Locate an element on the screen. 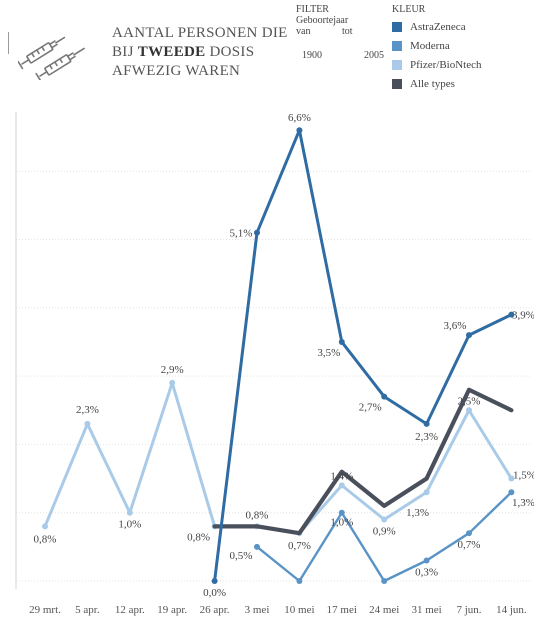 The image size is (534, 627). data-label: 3,6% is located at coordinates (455, 326).